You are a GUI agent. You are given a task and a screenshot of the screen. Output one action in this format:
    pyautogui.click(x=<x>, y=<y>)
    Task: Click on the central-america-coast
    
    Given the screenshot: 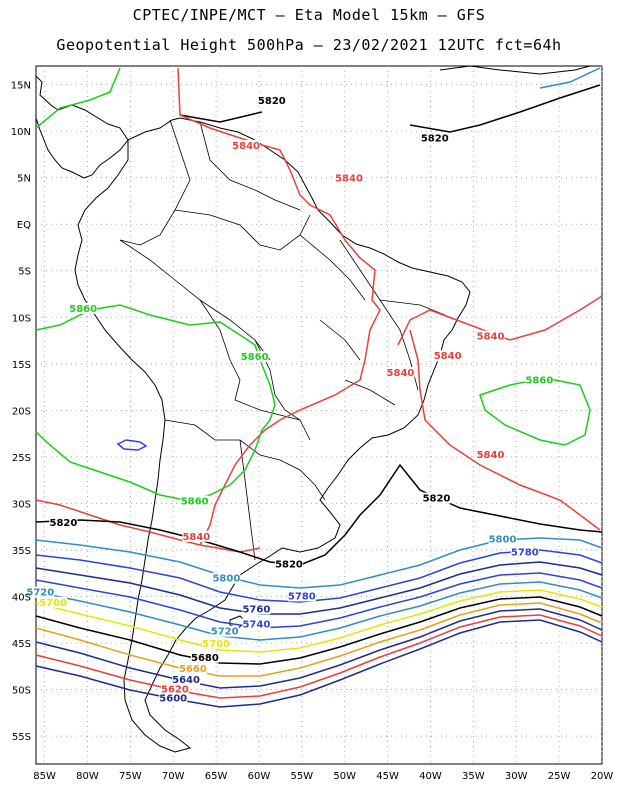 What is the action you would take?
    pyautogui.click(x=82, y=127)
    